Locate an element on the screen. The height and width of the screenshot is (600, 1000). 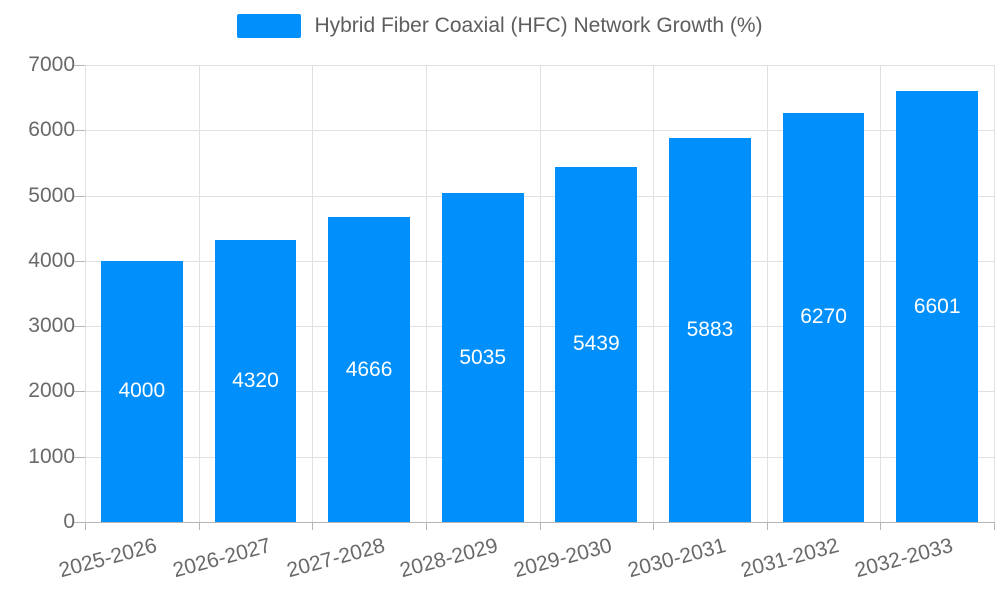
bar-value-label: 6270 is located at coordinates (823, 317).